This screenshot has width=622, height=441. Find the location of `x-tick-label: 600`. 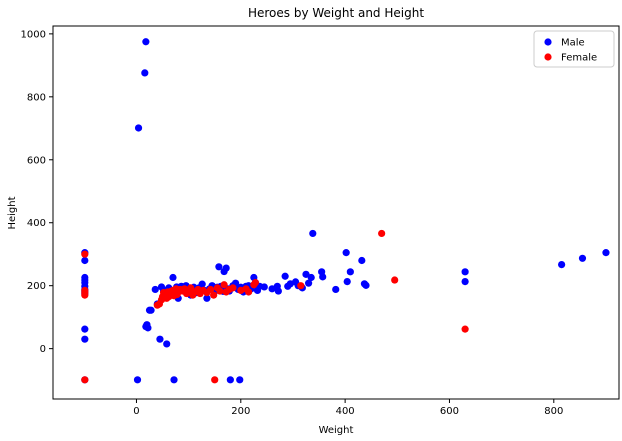

x-tick-label: 600 is located at coordinates (449, 411).